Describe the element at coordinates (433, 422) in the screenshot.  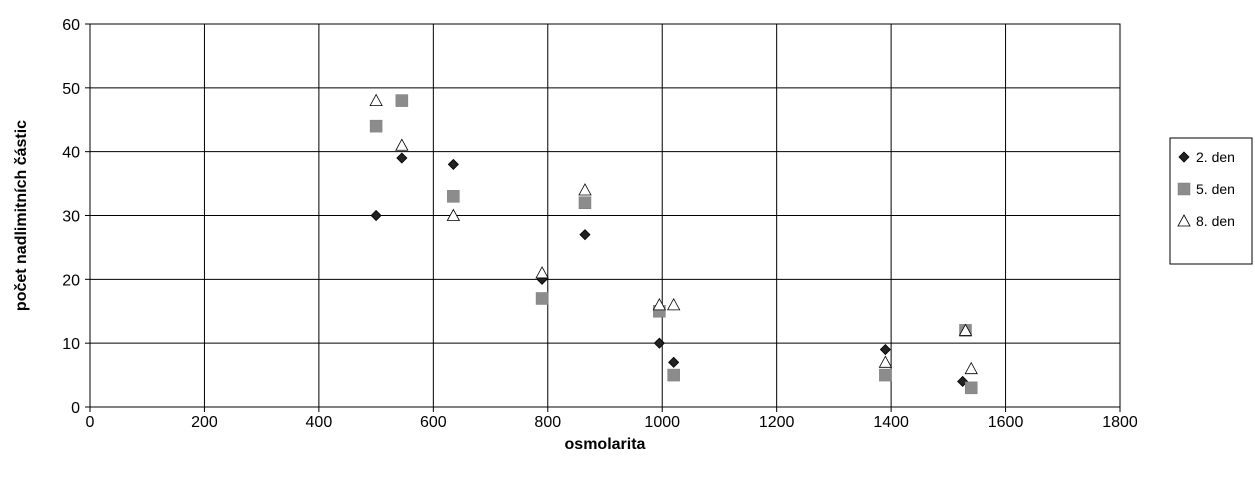
I see `x-tick-label: 600` at that location.